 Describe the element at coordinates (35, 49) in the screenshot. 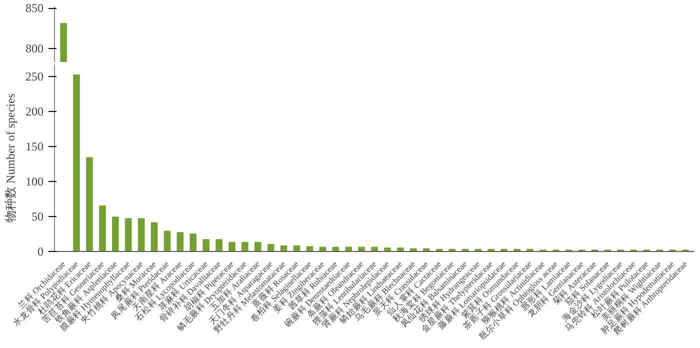

I see `y-tick-label: 800` at that location.